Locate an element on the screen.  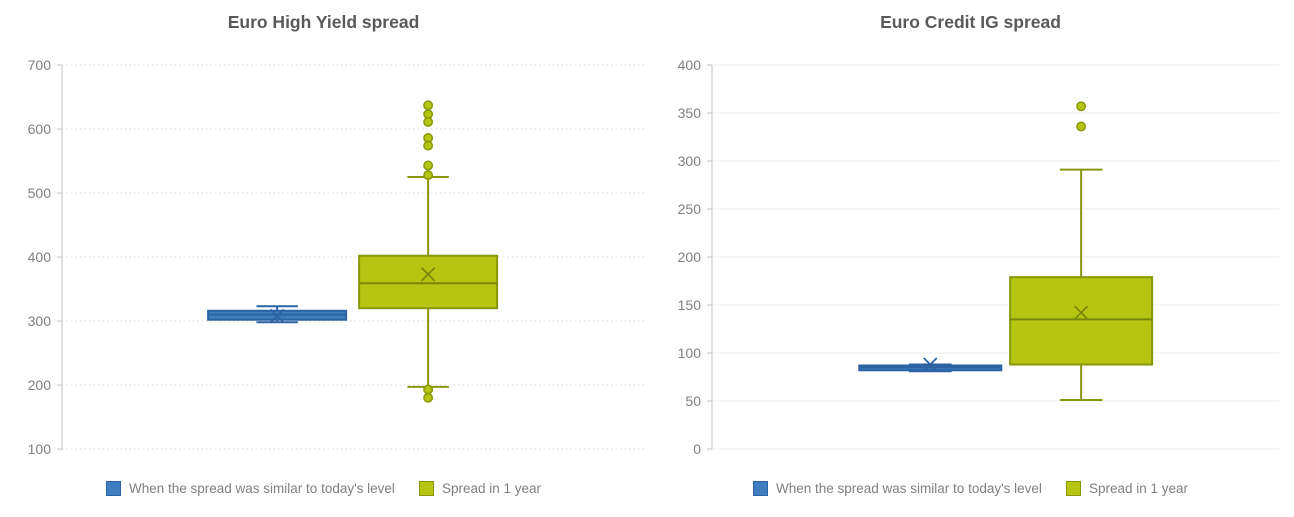
svg-text: 700 is located at coordinates (40, 65).